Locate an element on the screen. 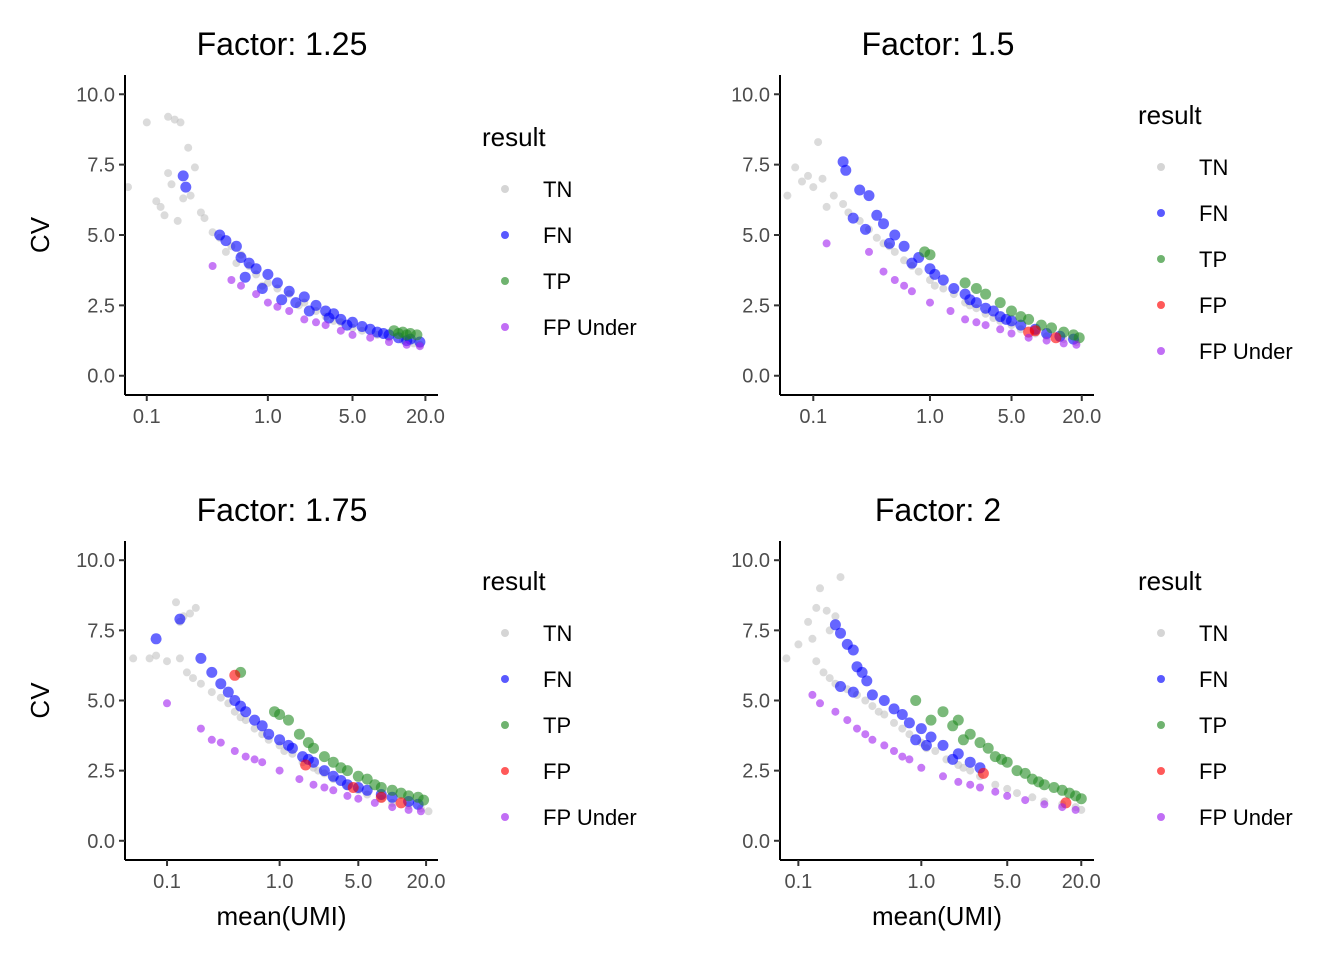 The height and width of the screenshot is (960, 1344). y-tick-label: 10.0 is located at coordinates (95, 95).